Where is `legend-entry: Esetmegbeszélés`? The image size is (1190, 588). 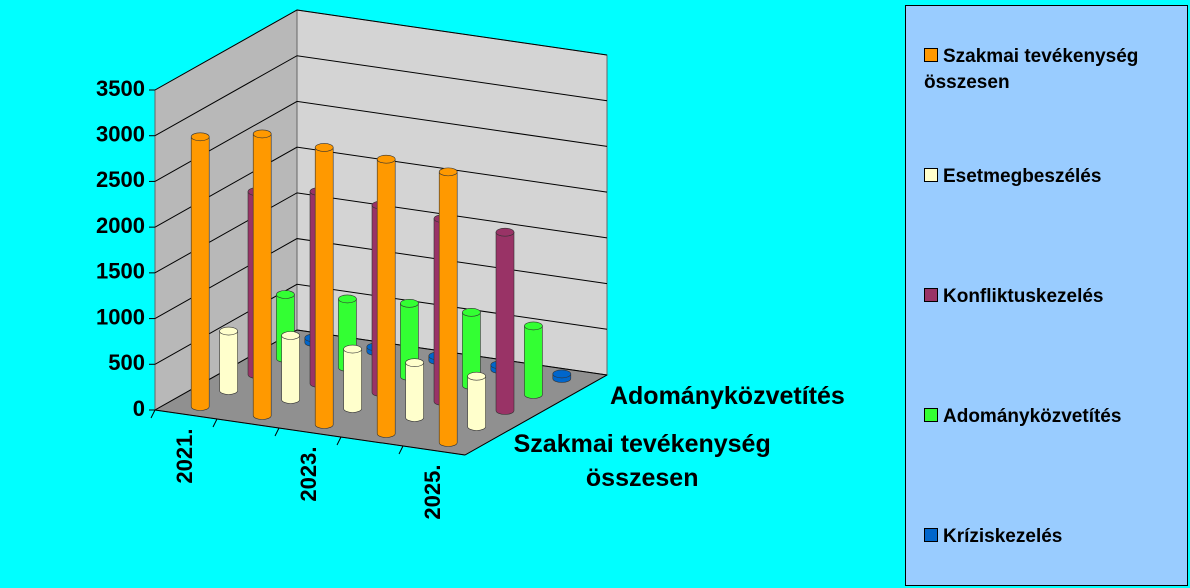
legend-entry: Esetmegbeszélés is located at coordinates (1049, 177).